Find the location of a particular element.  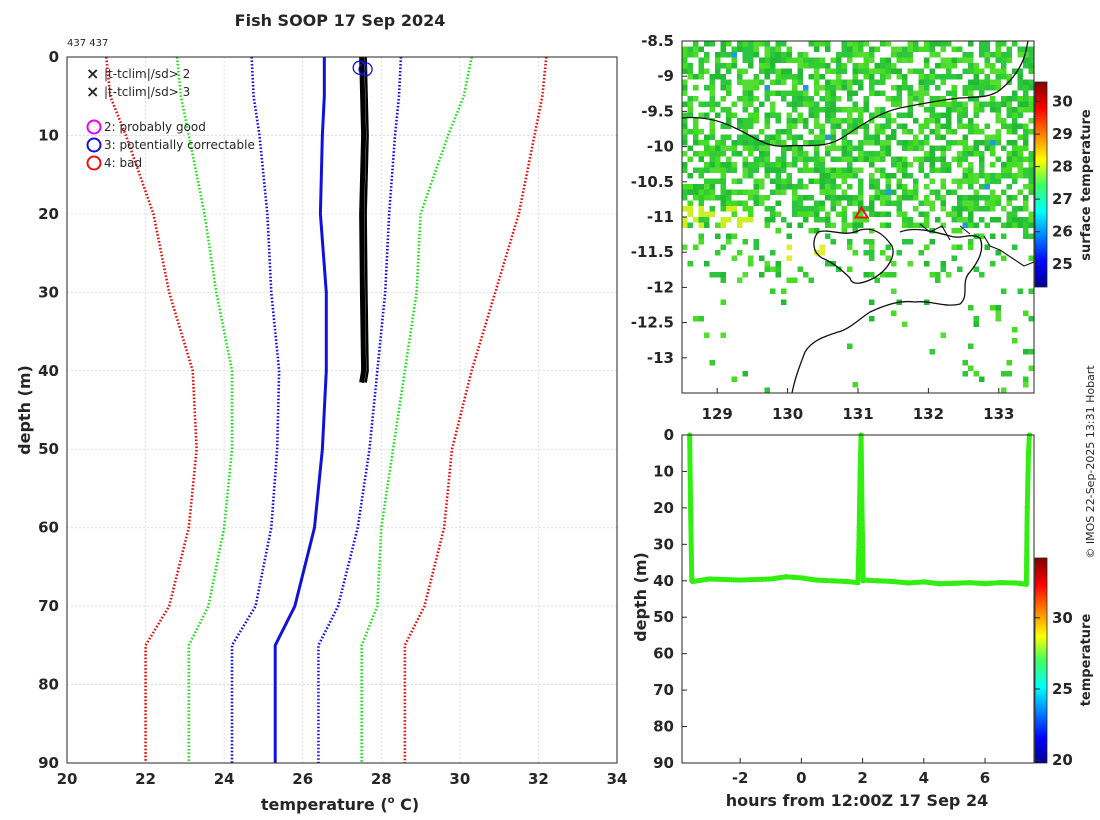

map-y-tick-label: -11 is located at coordinates (660, 217).